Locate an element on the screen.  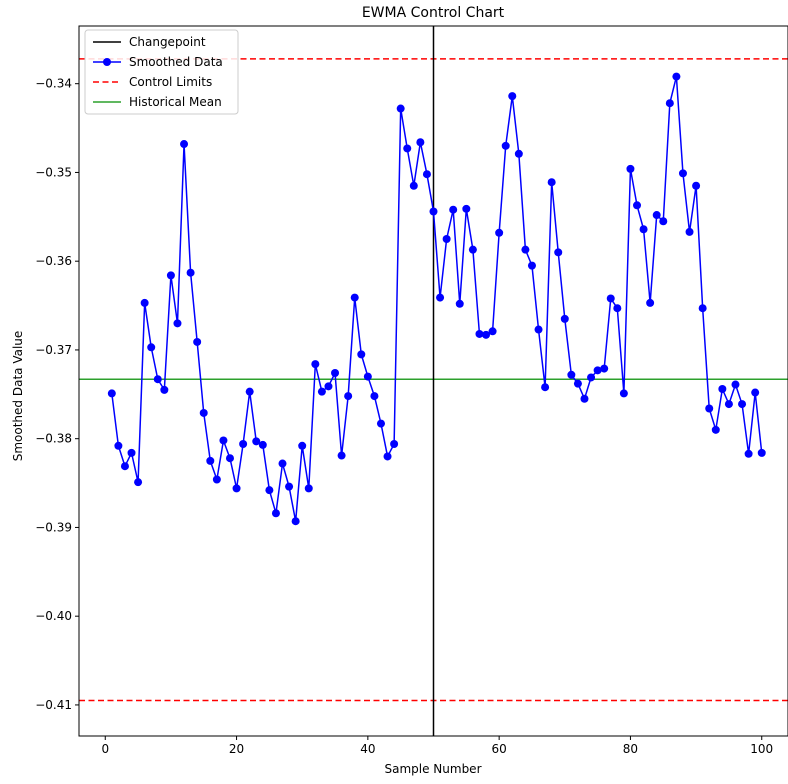
y-tick-label: −0.35 is located at coordinates (53, 172).